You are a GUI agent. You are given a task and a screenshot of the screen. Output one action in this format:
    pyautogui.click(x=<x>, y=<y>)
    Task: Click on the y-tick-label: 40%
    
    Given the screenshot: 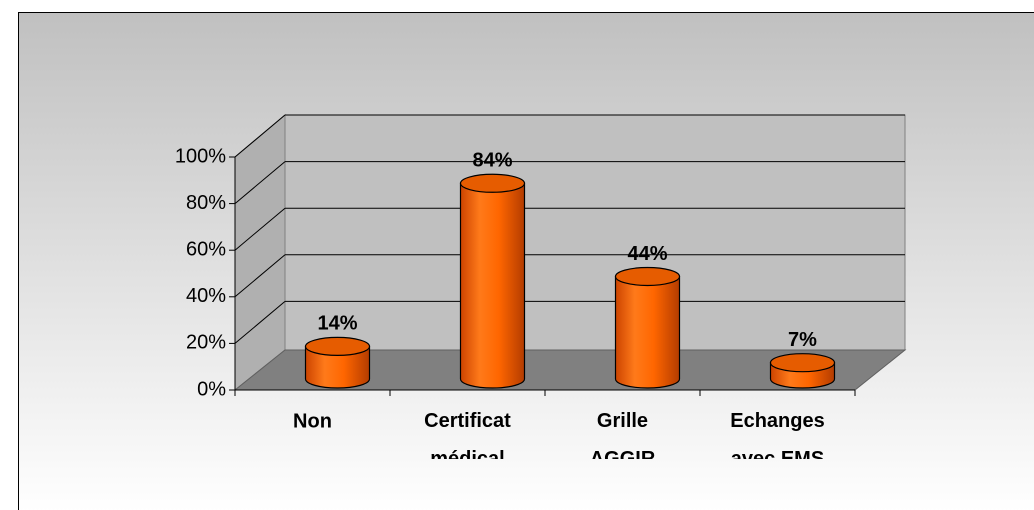 What is the action you would take?
    pyautogui.click(x=206, y=296)
    